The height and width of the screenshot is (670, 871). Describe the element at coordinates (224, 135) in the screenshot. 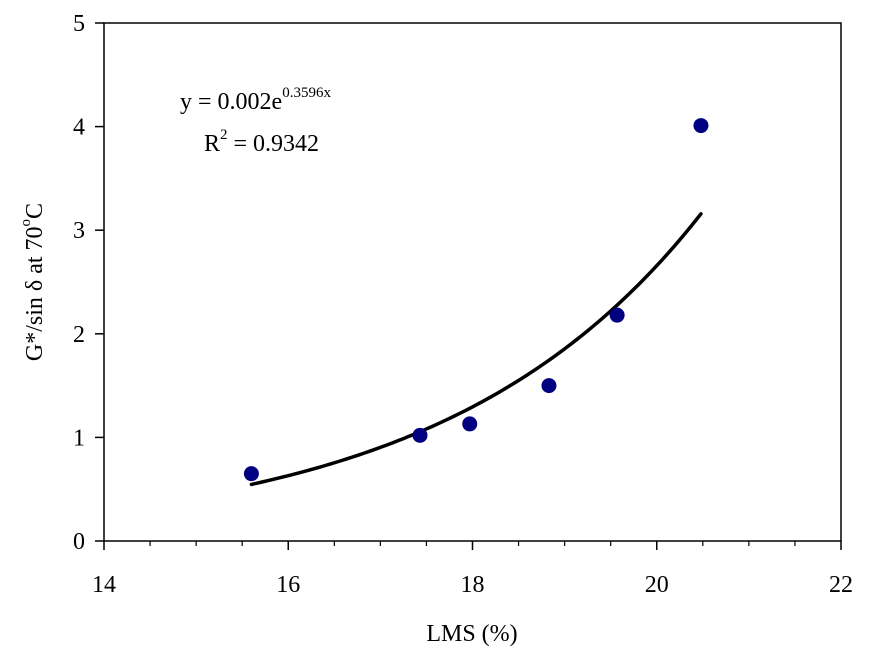

I see `r2-superscript: 2` at that location.